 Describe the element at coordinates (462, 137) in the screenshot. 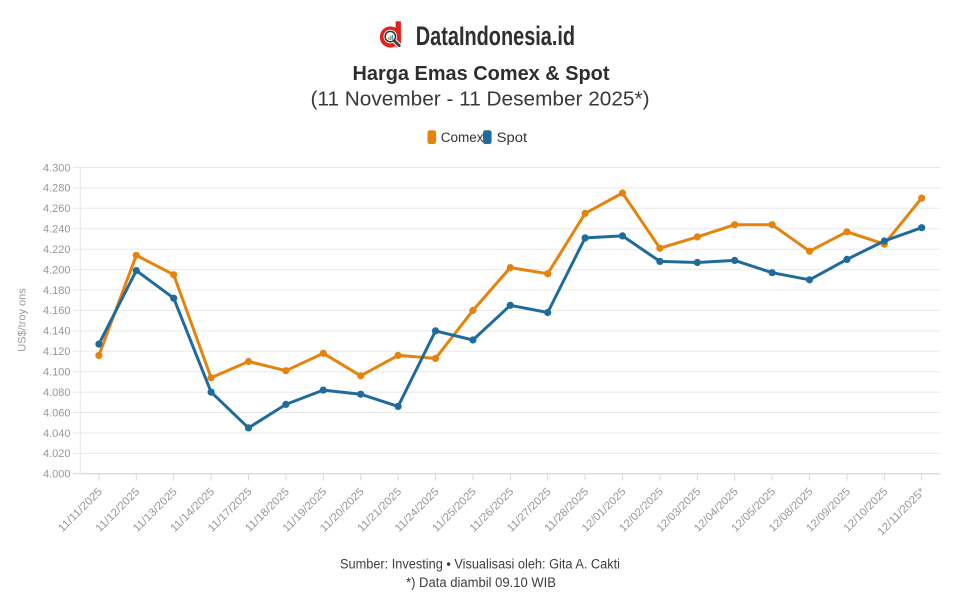

I see `svg-text: Comex` at that location.